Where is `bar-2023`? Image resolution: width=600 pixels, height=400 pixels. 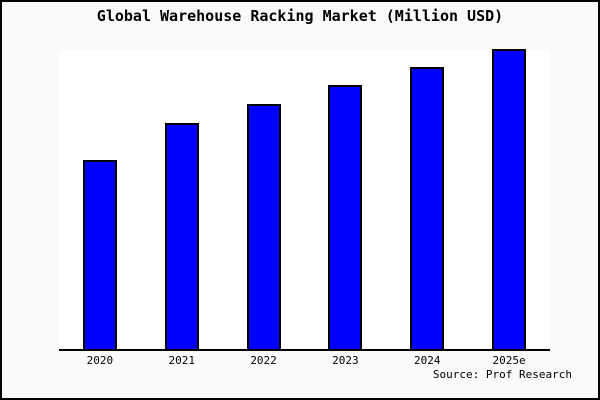 bar-2023 is located at coordinates (345, 217).